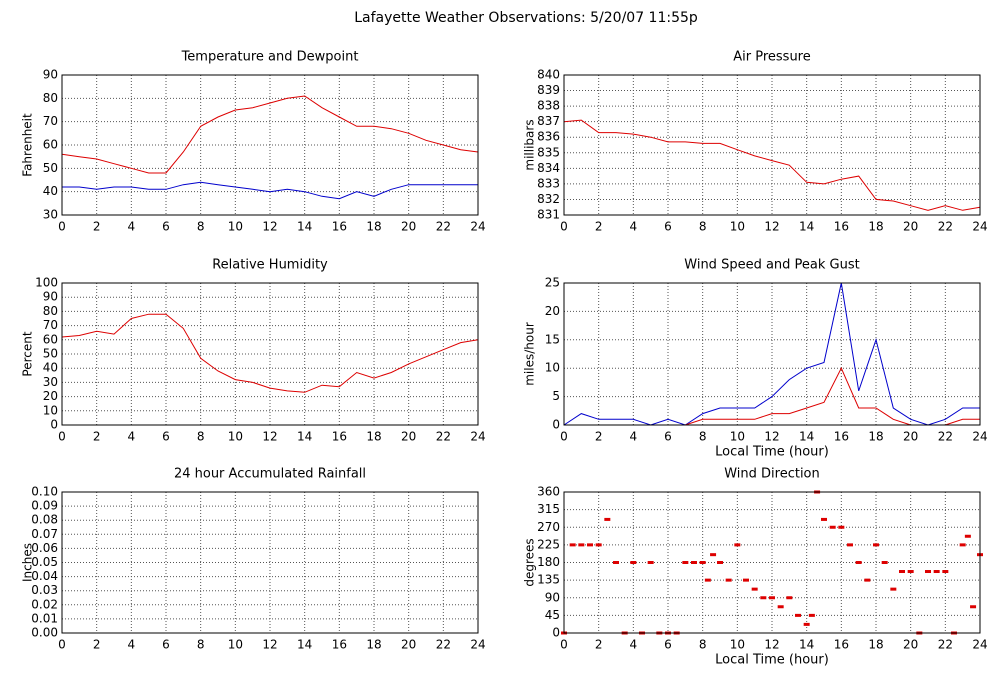 This screenshot has height=680, width=1000. I want to click on y-tick-label: 0.08, so click(44, 520).